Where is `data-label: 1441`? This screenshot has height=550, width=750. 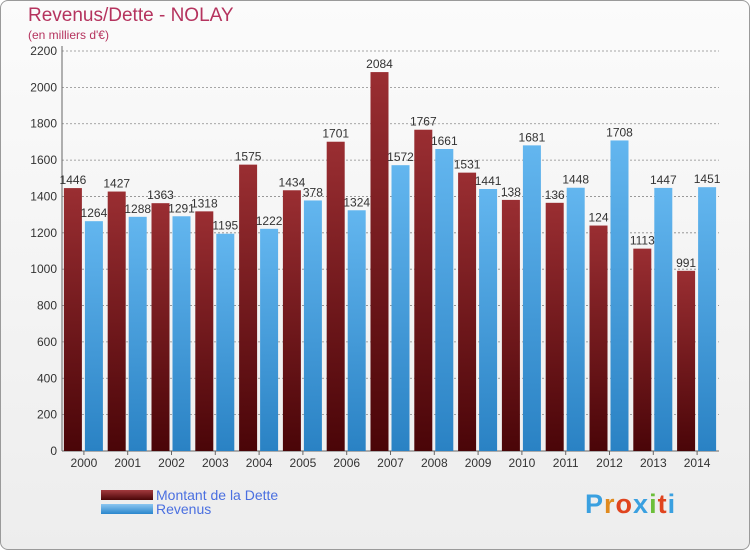
data-label: 1441 is located at coordinates (488, 181).